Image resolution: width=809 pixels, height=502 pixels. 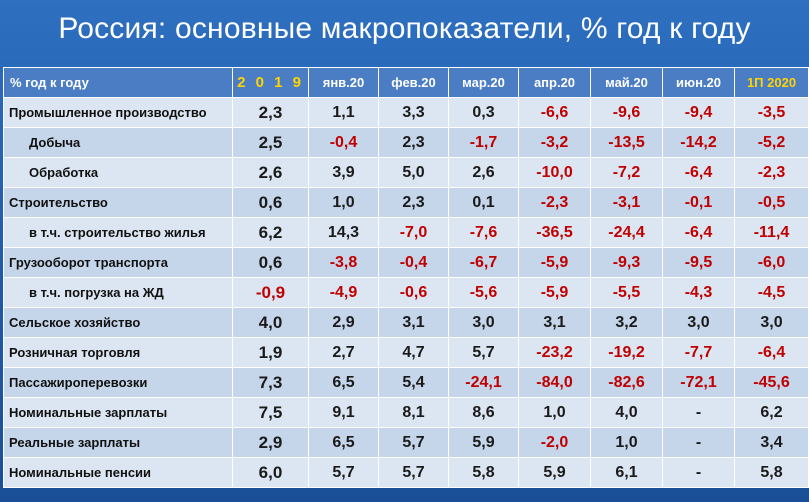 I want to click on row-label: Розничная торговля, so click(x=118, y=352).